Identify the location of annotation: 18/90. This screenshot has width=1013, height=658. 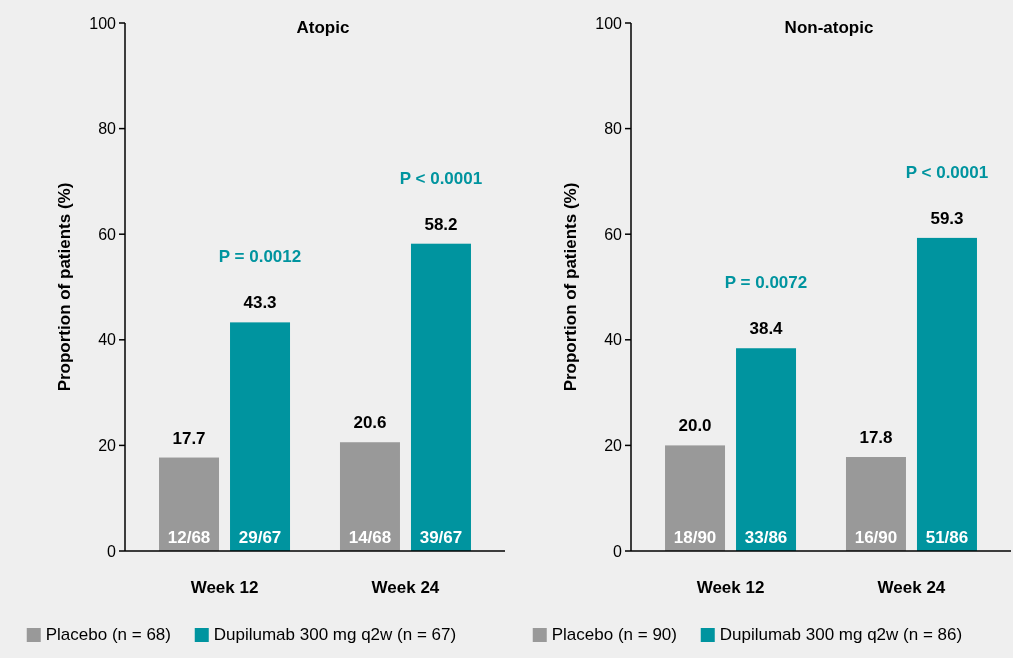
(695, 537).